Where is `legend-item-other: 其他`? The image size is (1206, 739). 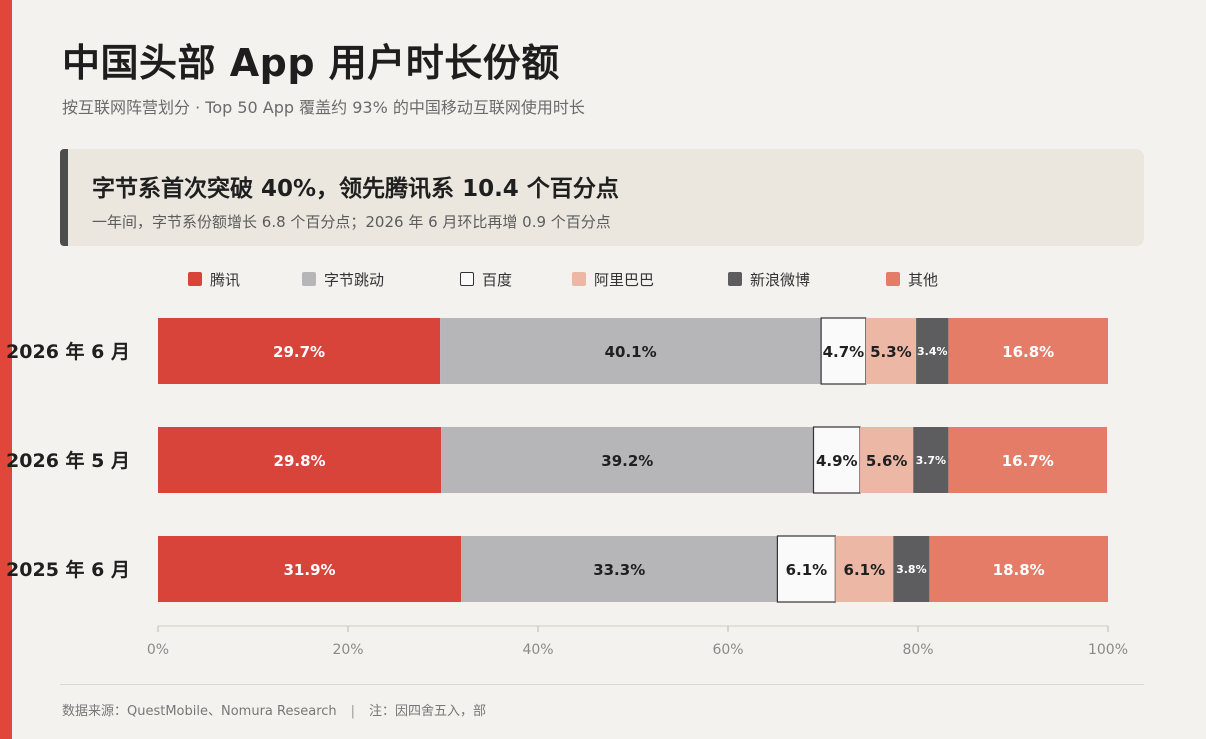
legend-item-other: 其他 is located at coordinates (912, 279).